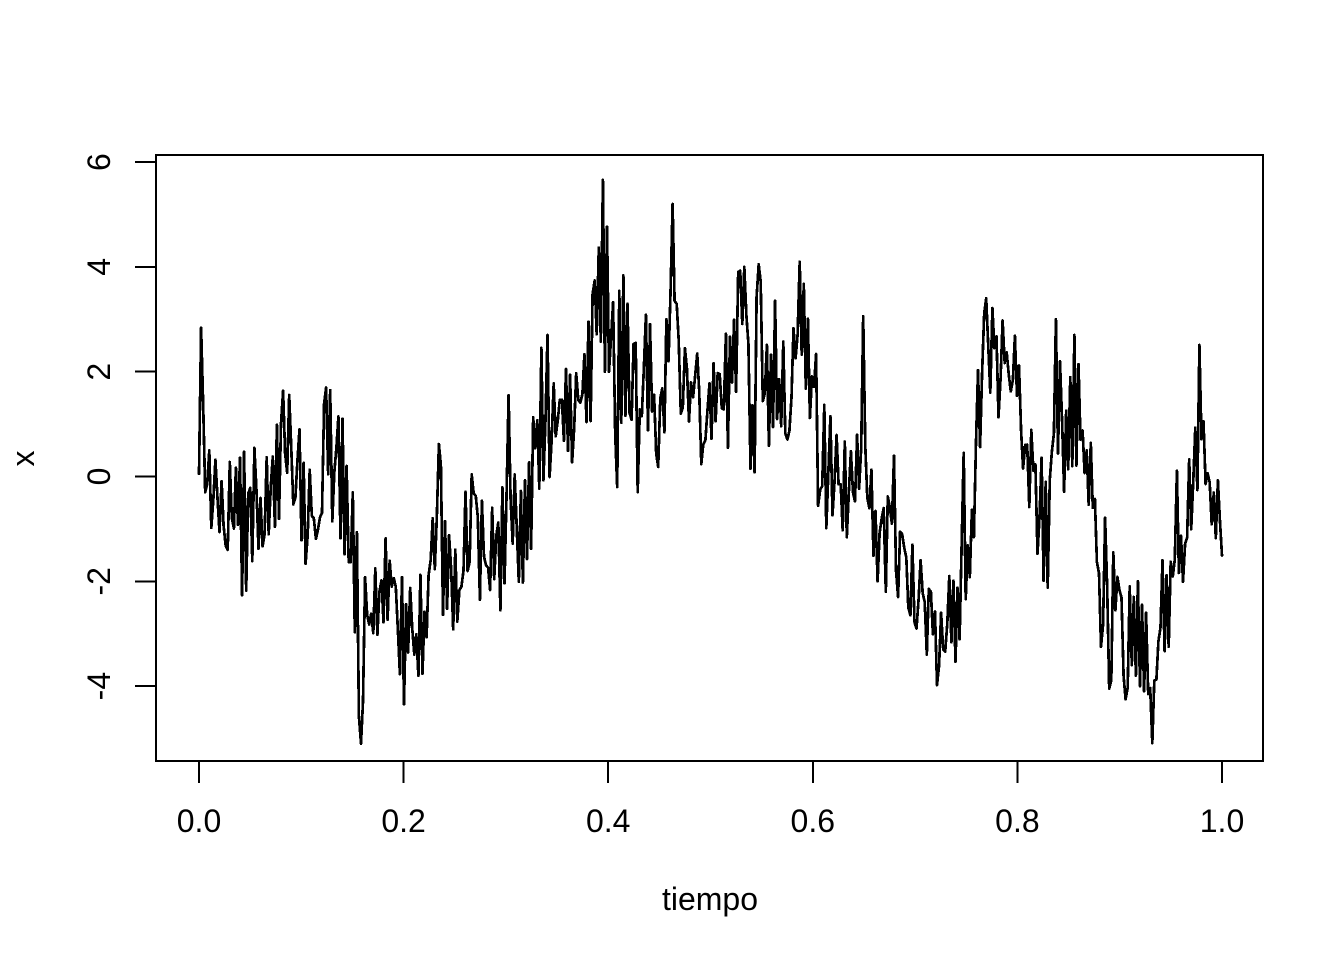 Image resolution: width=1344 pixels, height=960 pixels. What do you see at coordinates (99, 581) in the screenshot?
I see `svg-text: -2` at bounding box center [99, 581].